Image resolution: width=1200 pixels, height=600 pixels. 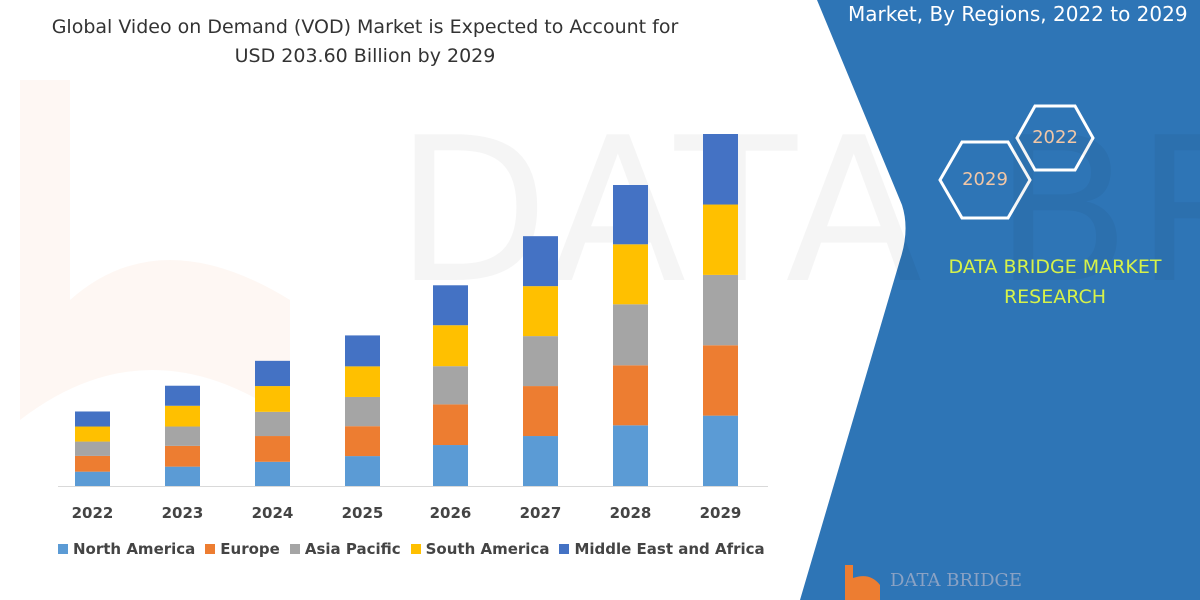 I want to click on bar-2027-north-america, so click(x=540, y=461).